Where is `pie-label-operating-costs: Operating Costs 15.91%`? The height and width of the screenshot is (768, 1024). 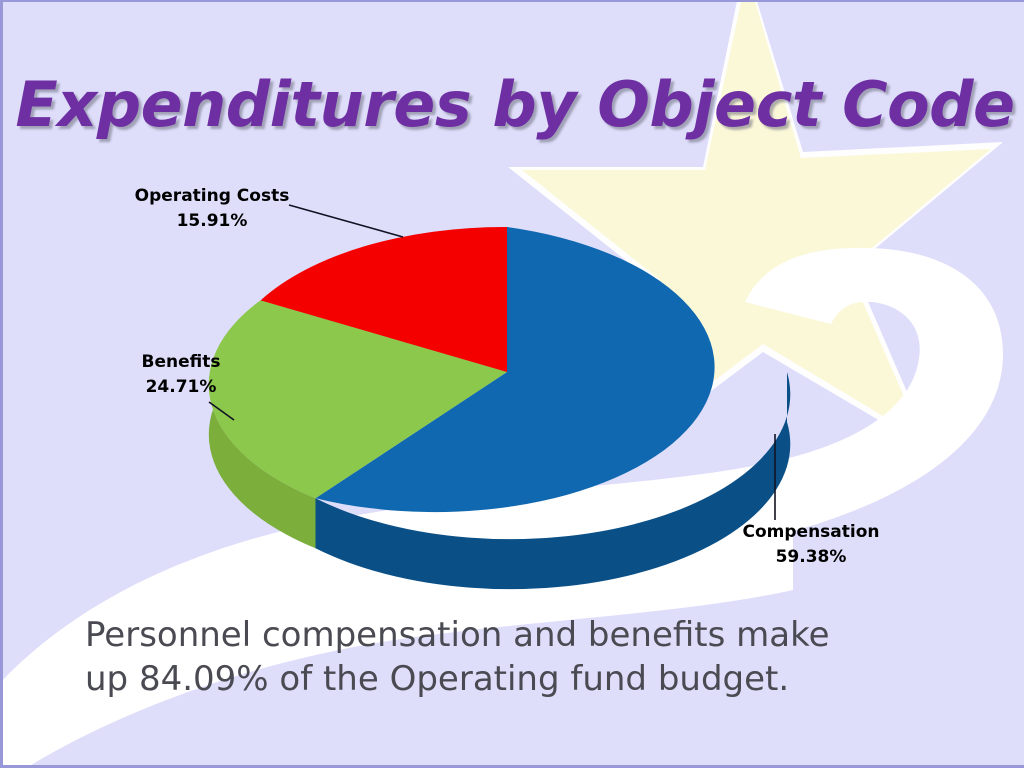 pie-label-operating-costs: Operating Costs 15.91% is located at coordinates (212, 208).